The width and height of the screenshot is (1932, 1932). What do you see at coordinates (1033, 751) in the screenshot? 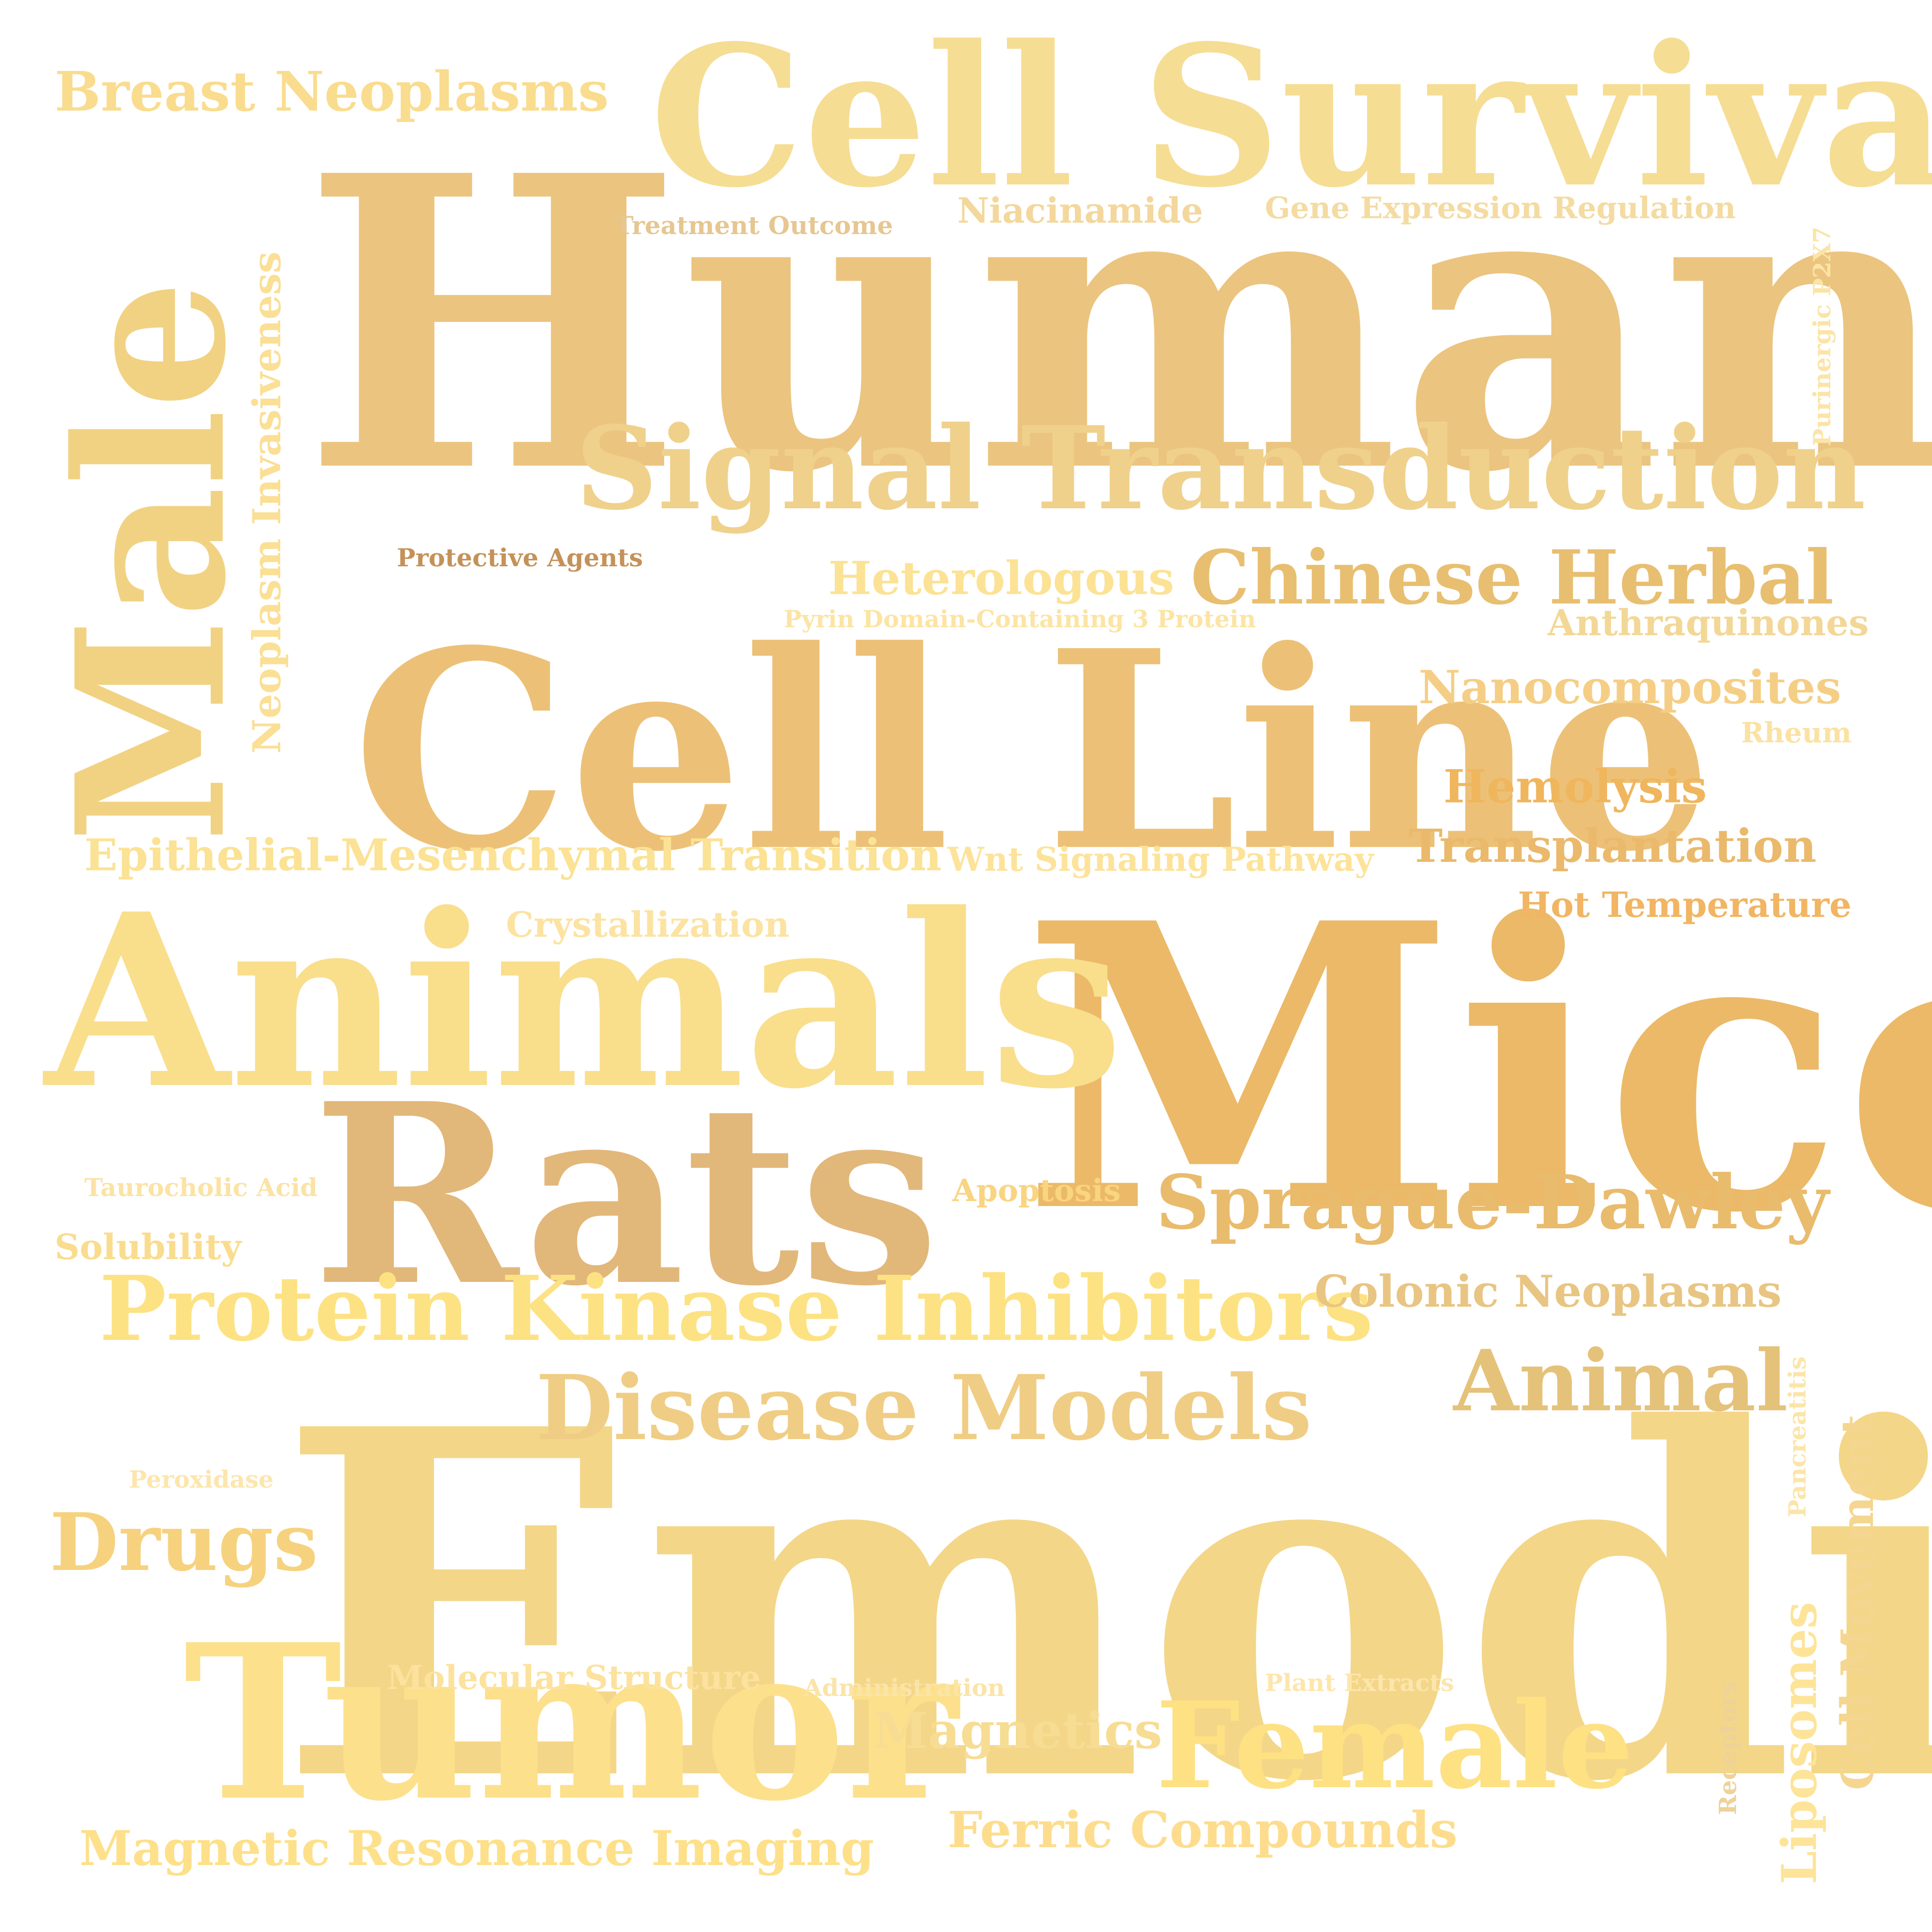
I see `word-cell-line: Cell Line` at bounding box center [1033, 751].